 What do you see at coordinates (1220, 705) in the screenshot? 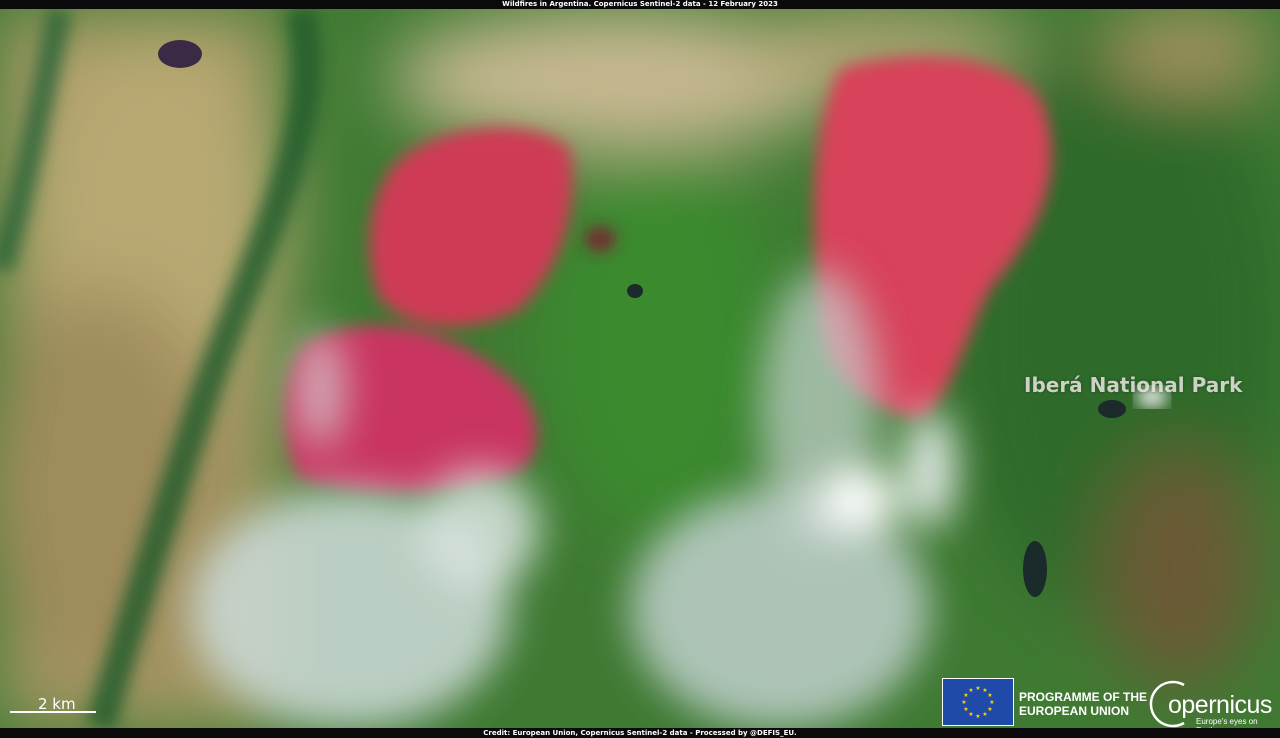
I see `copernicus-wordmark: opernicus` at bounding box center [1220, 705].